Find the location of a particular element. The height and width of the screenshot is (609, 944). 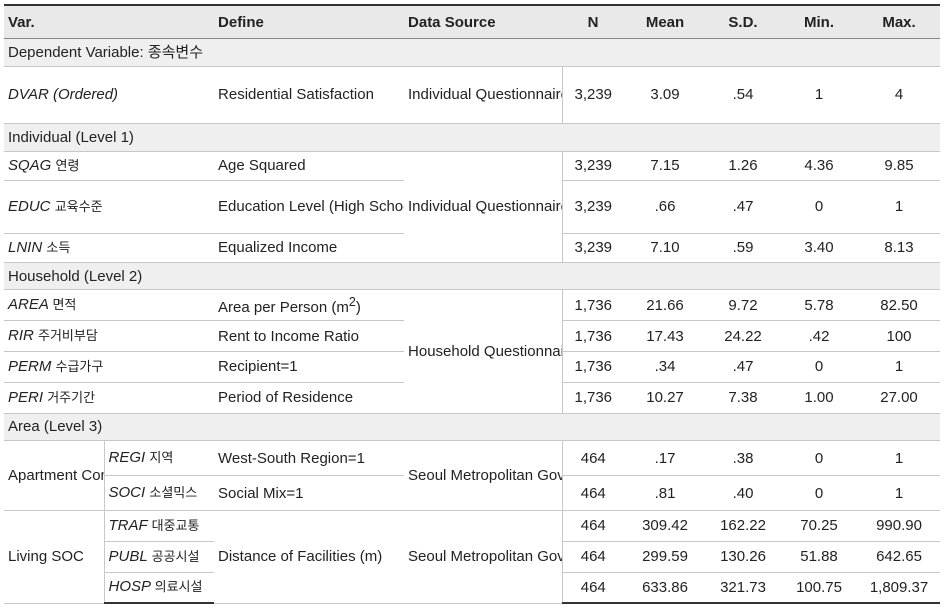

source-cell: Seoul Metropolitan Government (2018) is located at coordinates (483, 476).